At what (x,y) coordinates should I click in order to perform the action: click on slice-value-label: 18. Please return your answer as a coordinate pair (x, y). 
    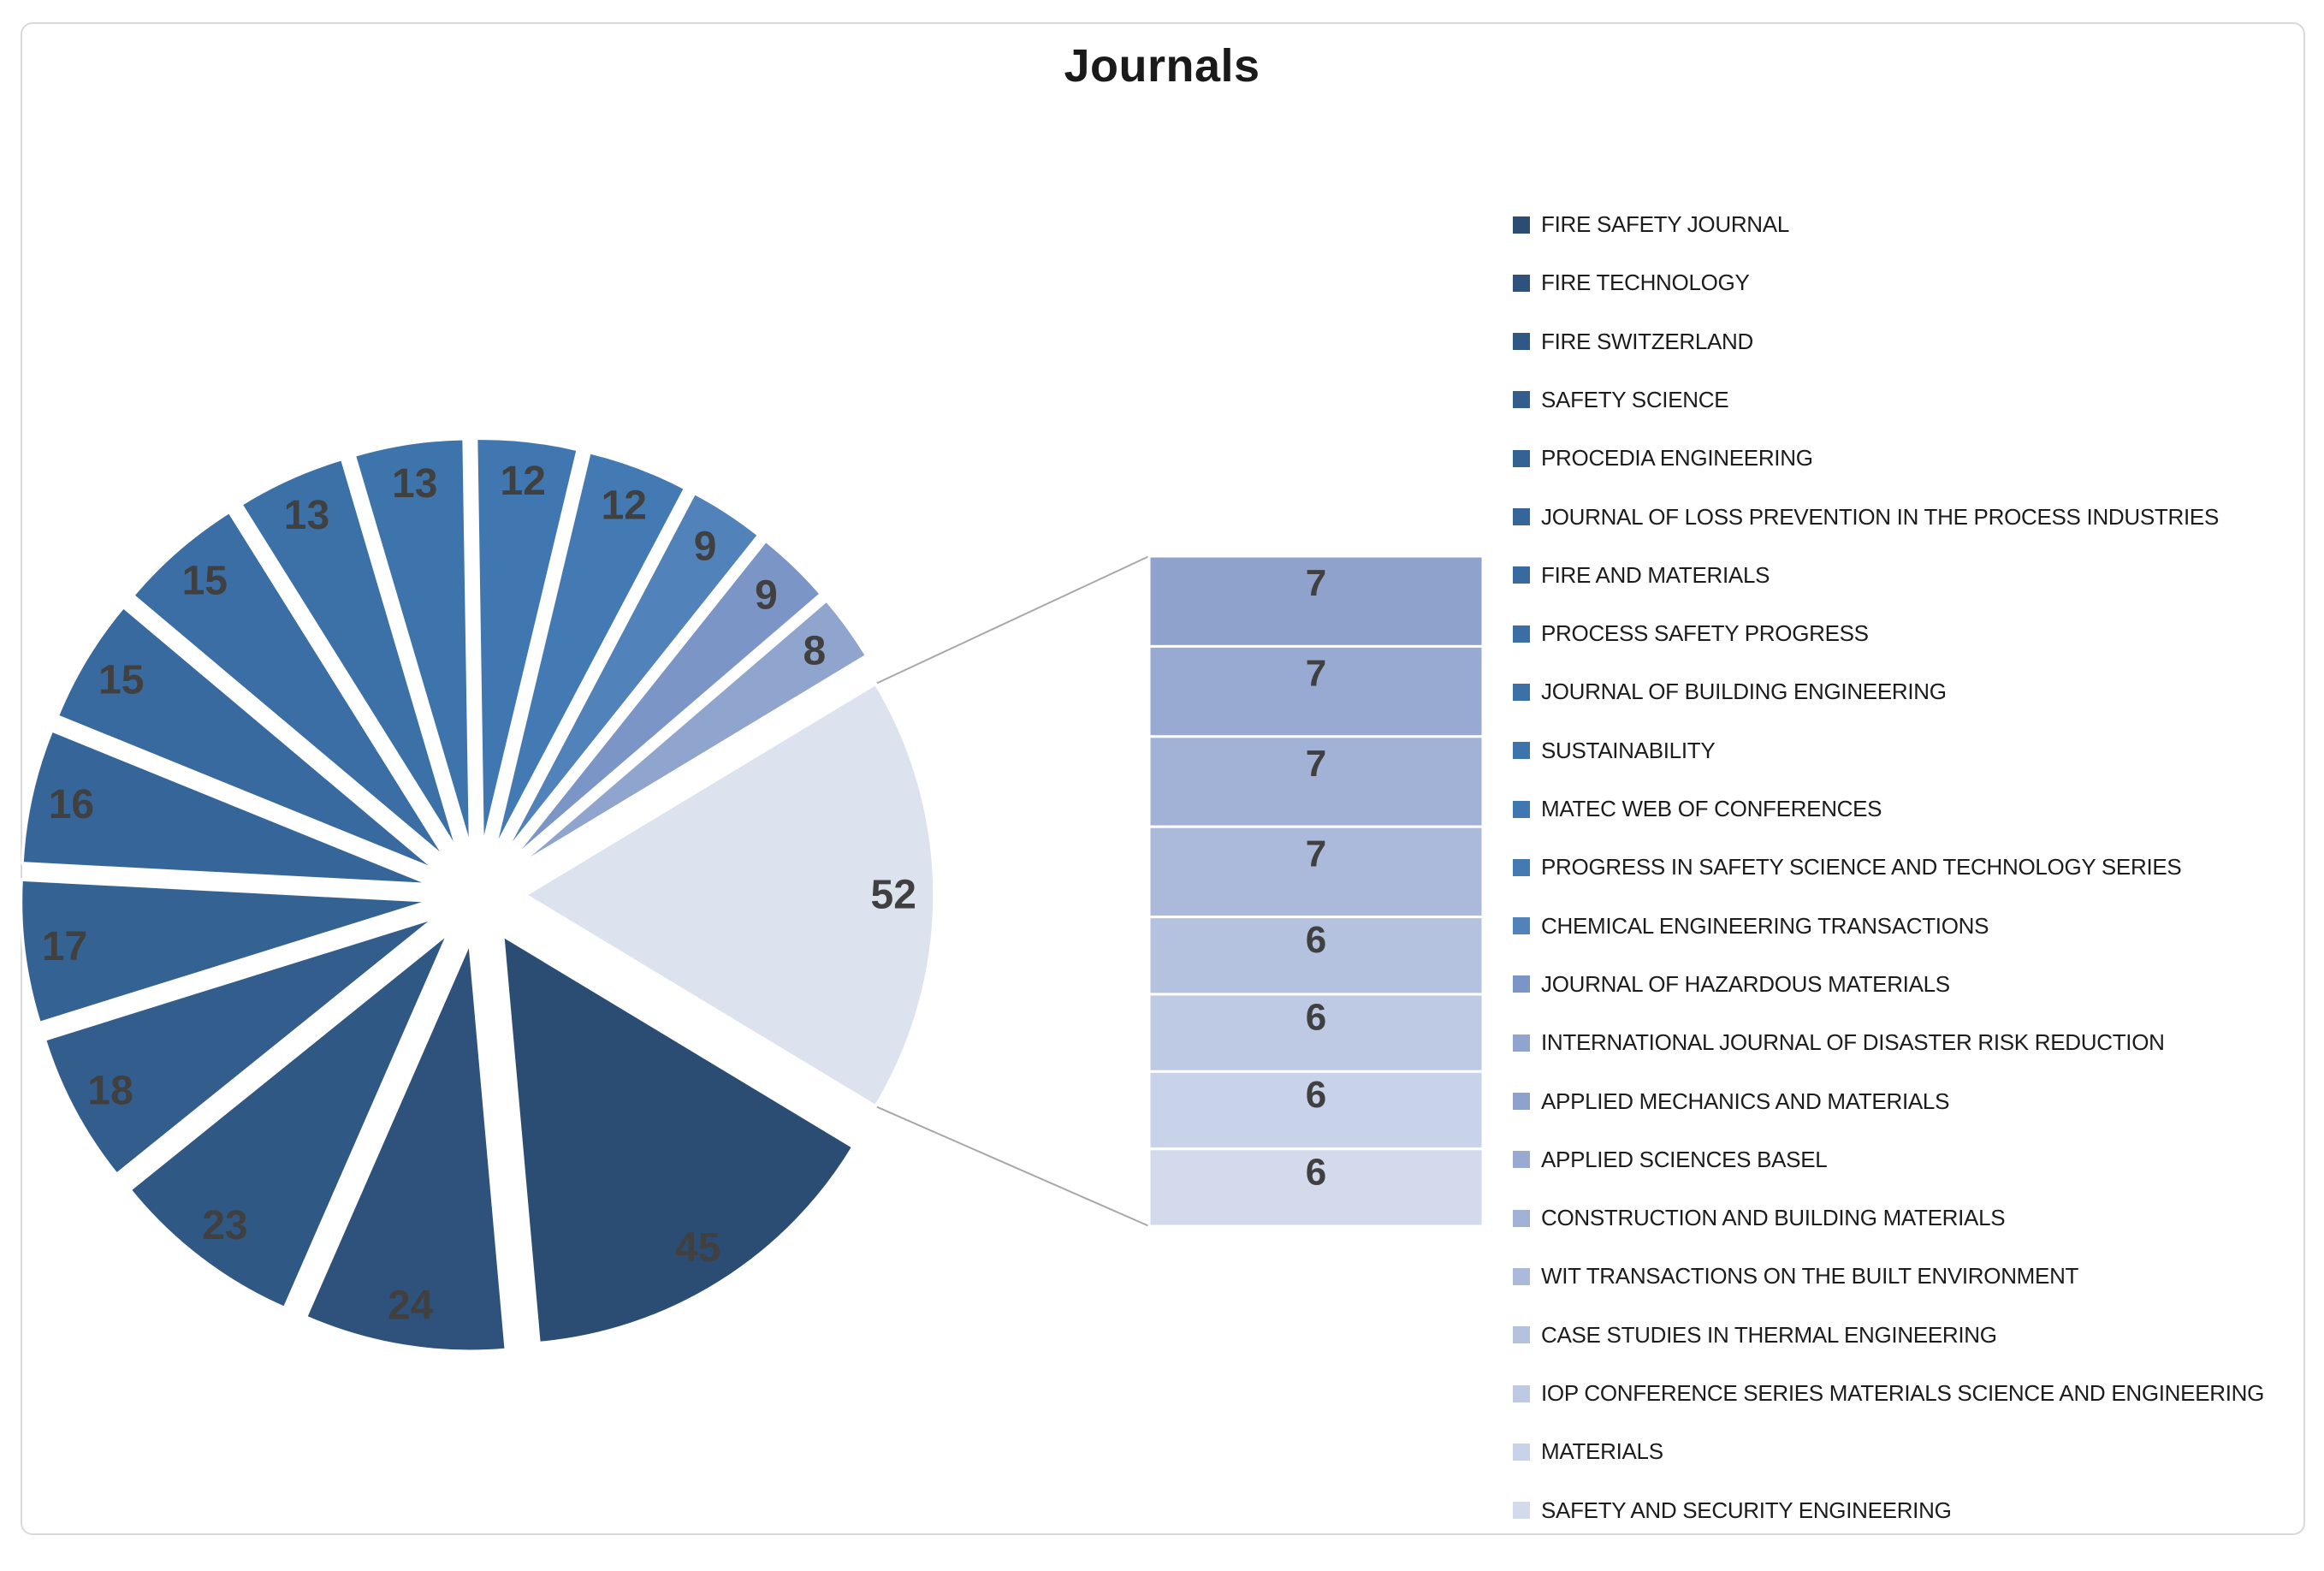
    Looking at the image, I should click on (110, 1091).